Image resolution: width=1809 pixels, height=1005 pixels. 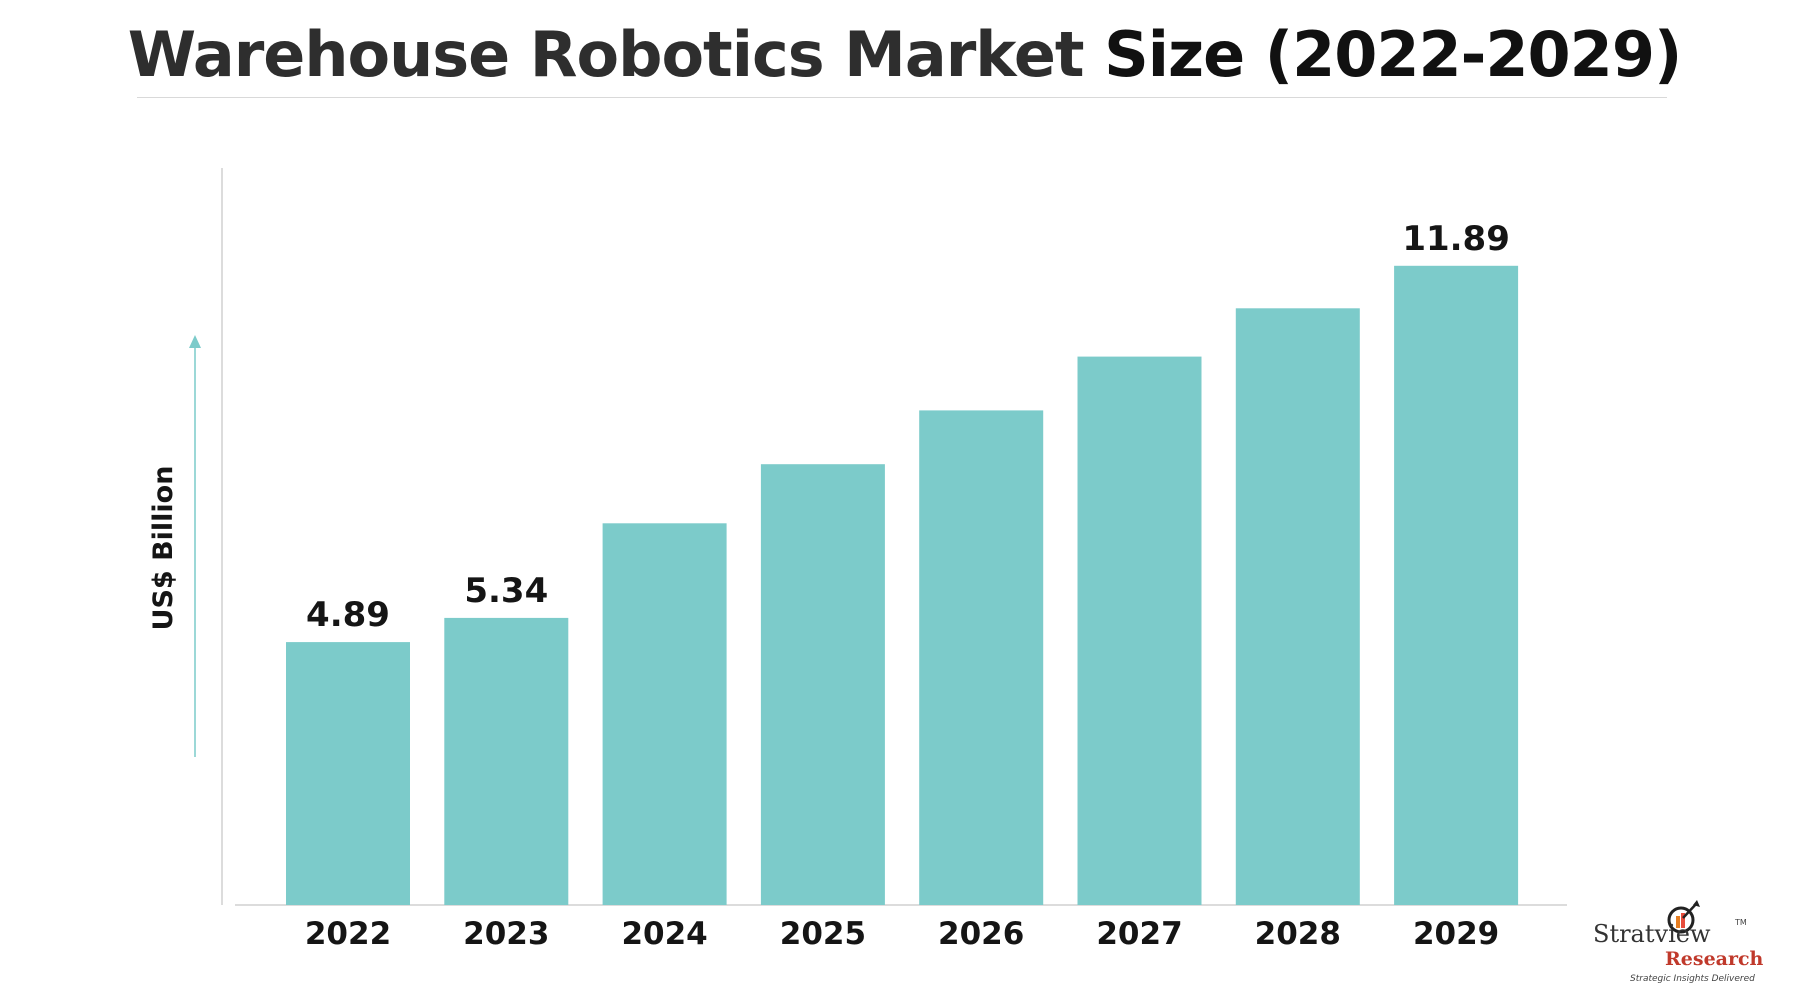 I want to click on bar-value-label-2023: 5.34, so click(x=506, y=591).